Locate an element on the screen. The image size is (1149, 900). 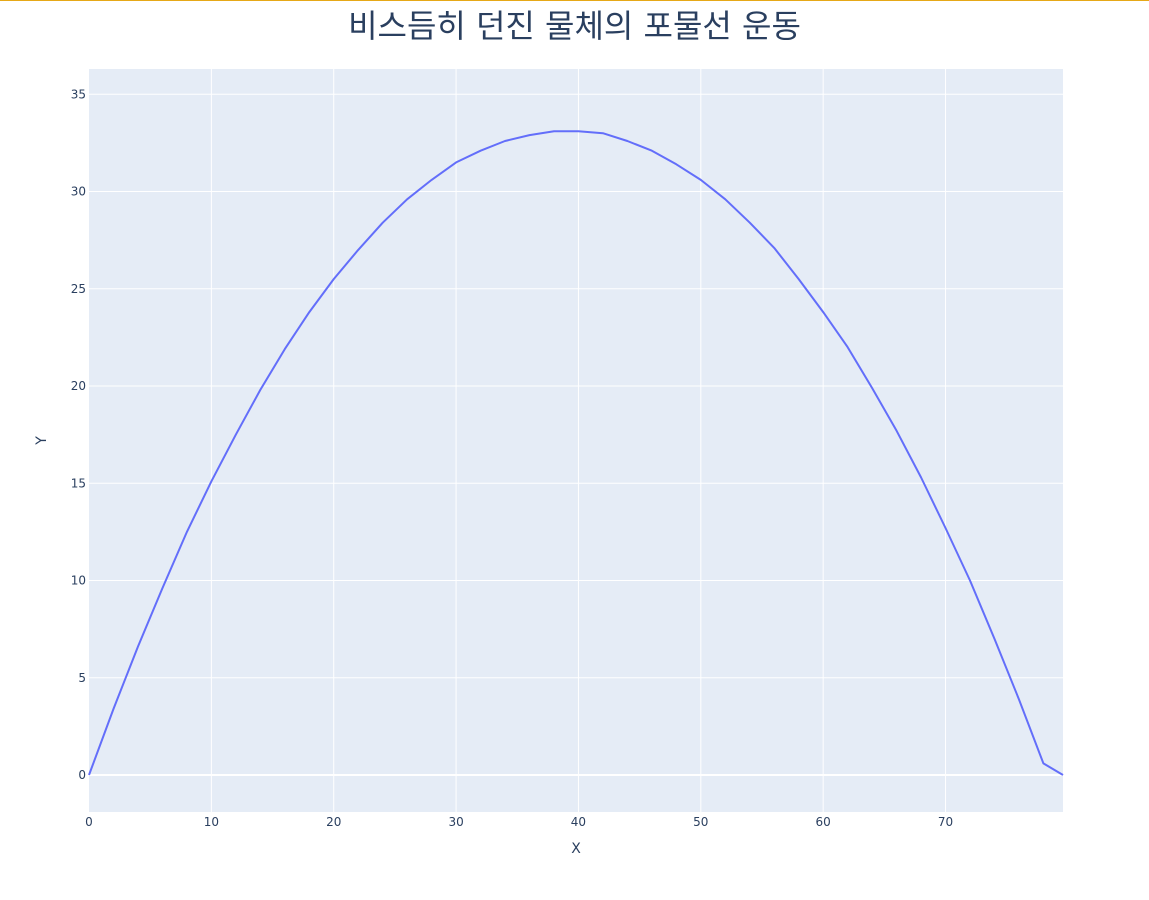
x-axis-title: X is located at coordinates (576, 849).